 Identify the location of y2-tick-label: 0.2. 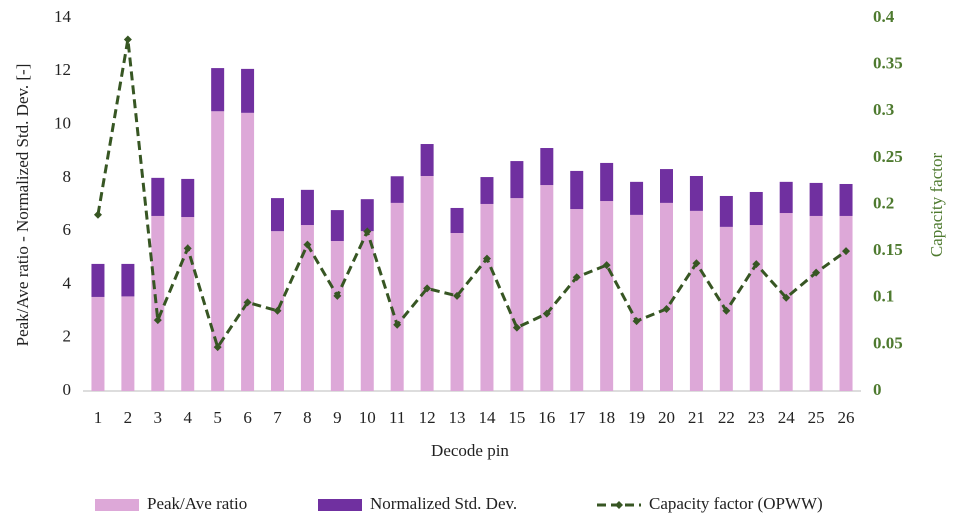
(883, 202).